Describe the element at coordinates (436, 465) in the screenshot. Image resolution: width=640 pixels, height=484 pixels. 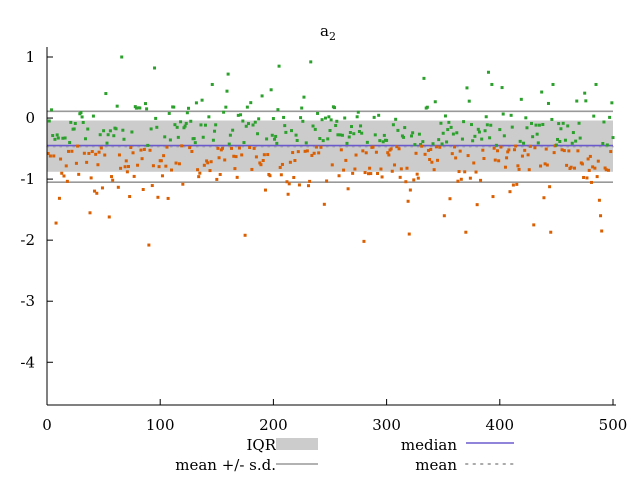
I see `legend-label-mean: mean` at that location.